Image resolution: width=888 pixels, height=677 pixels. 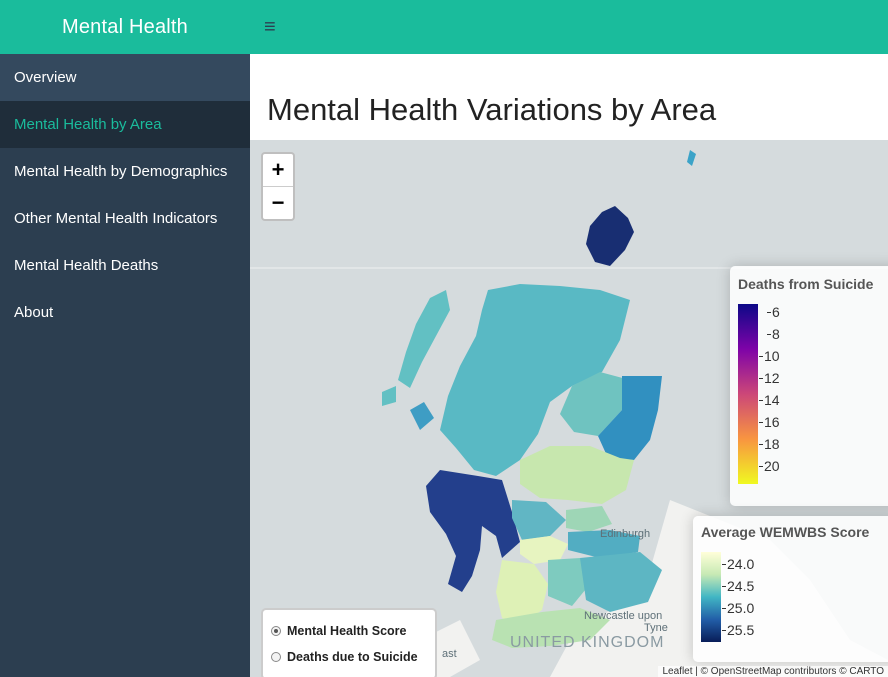 I want to click on city-label-newcastle: Newcastle upon, so click(x=623, y=616).